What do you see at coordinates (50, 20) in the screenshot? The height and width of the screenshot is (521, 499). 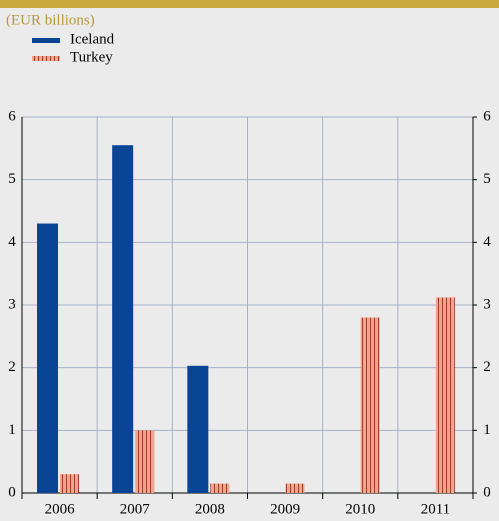 I see `chart-subtitle: (EUR billions)` at bounding box center [50, 20].